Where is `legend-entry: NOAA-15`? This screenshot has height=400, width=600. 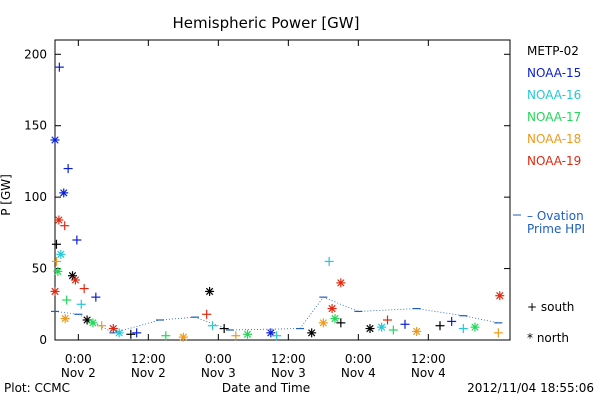 legend-entry: NOAA-15 is located at coordinates (554, 73).